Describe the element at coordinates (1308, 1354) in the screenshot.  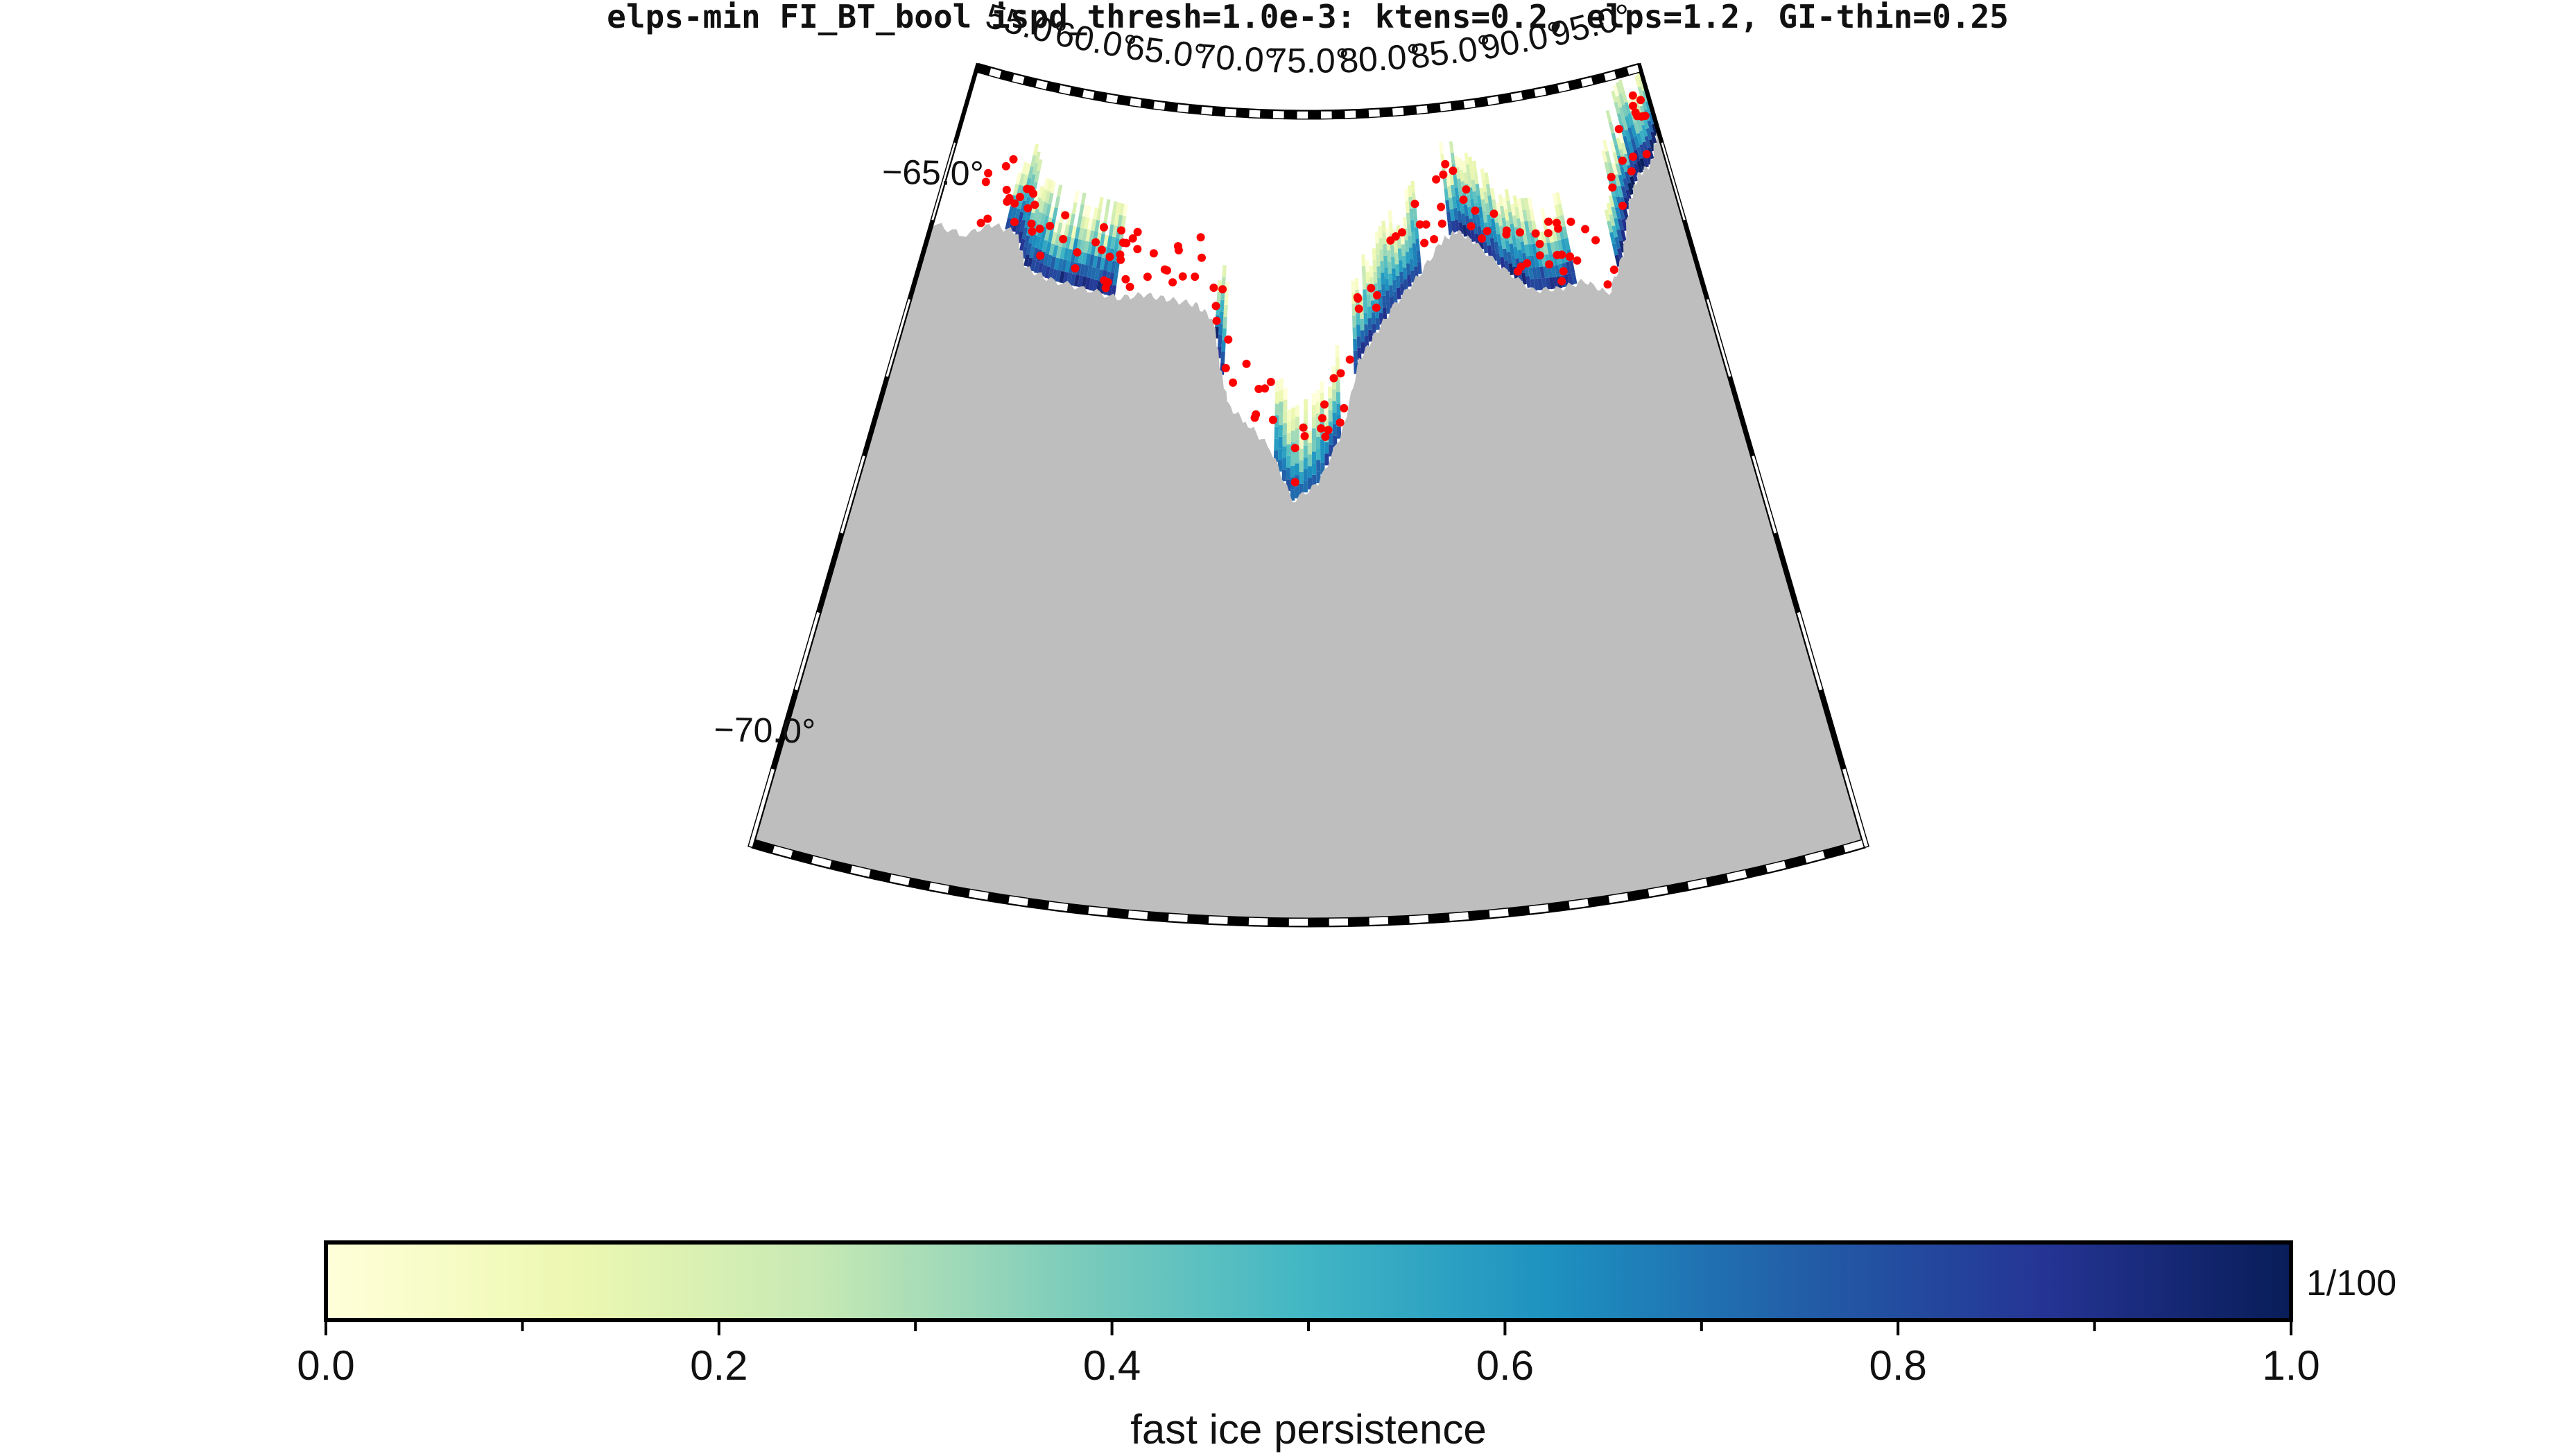
I see `colorbar-ticks: 0.0 0.2 0.4 0.6 0.8 1.0` at that location.